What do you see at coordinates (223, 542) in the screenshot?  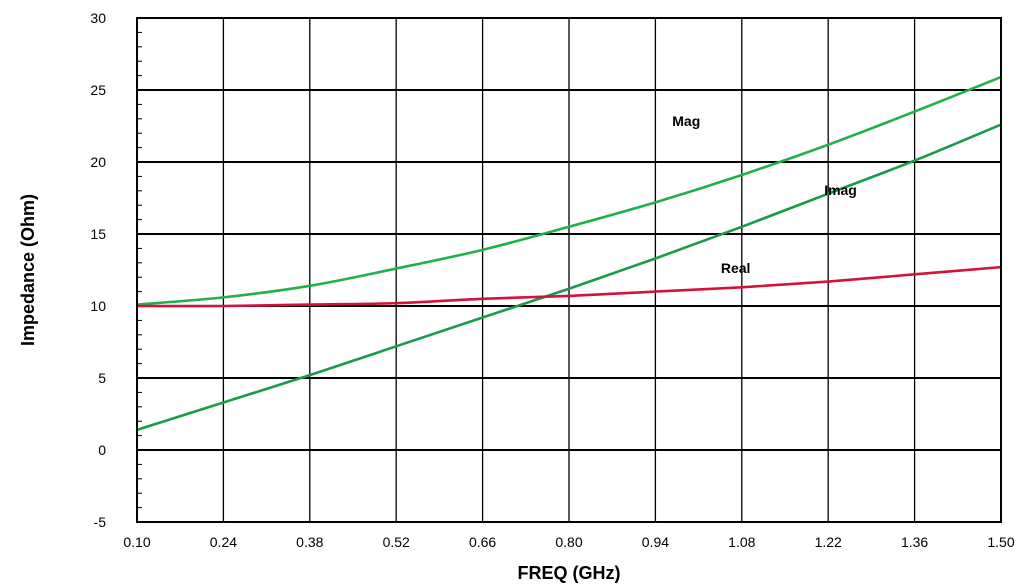 I see `x-tick-label: 0.24` at bounding box center [223, 542].